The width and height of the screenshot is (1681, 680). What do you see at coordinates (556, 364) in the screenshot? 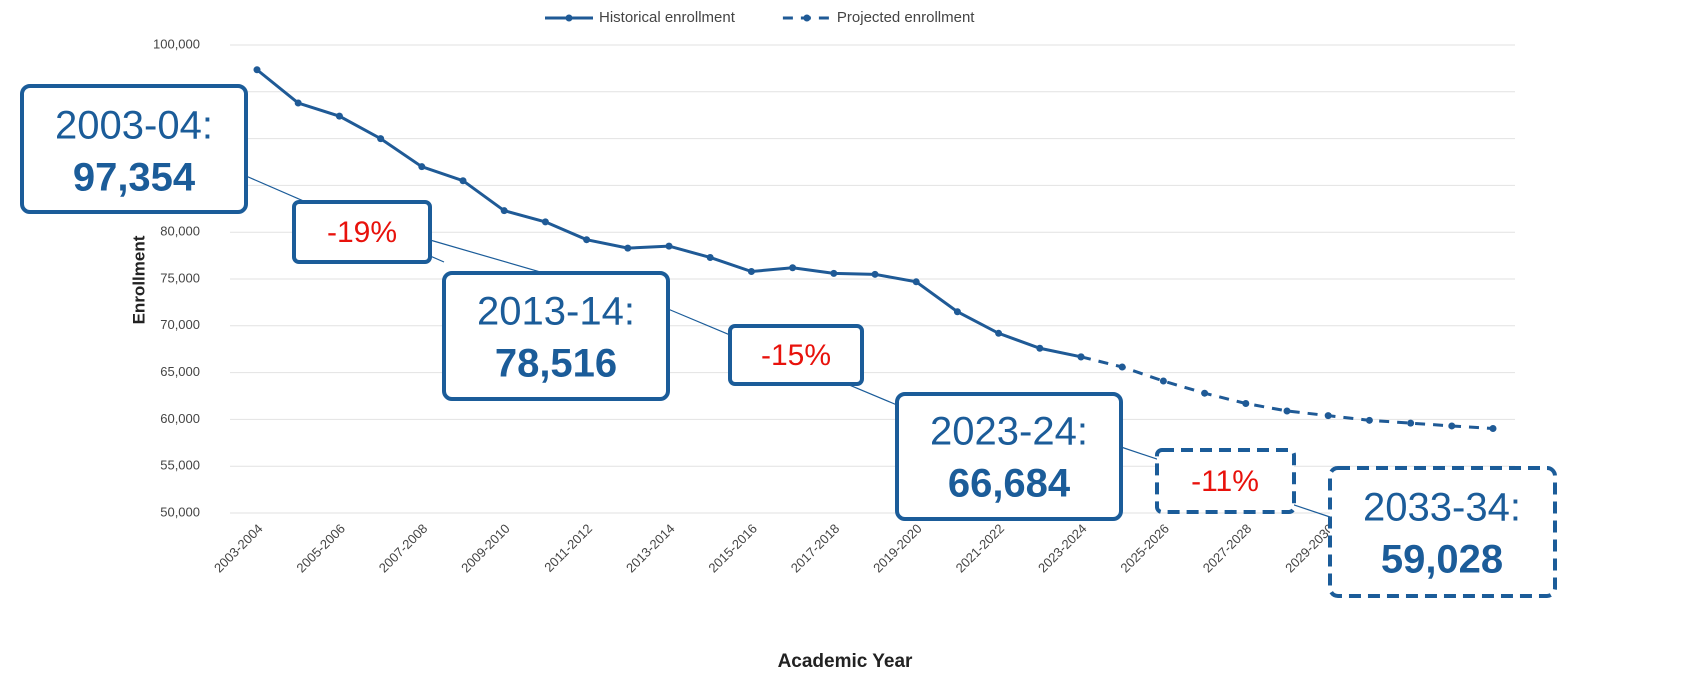
I see `annotation-value: 78,516` at bounding box center [556, 364].